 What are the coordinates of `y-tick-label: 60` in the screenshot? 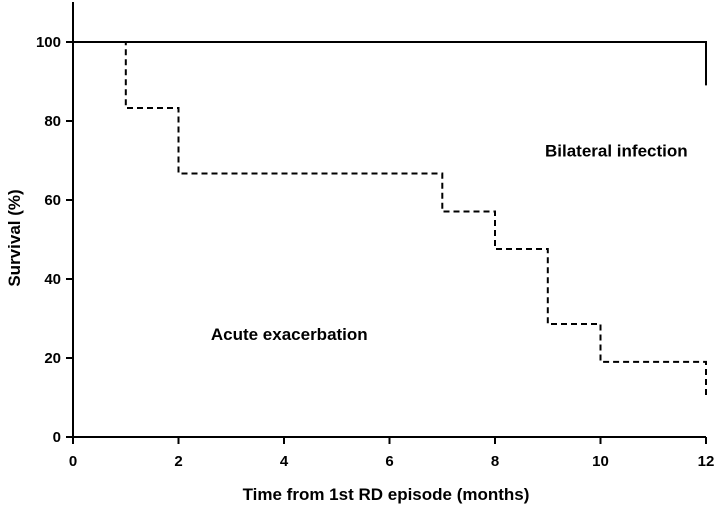 It's located at (52, 200).